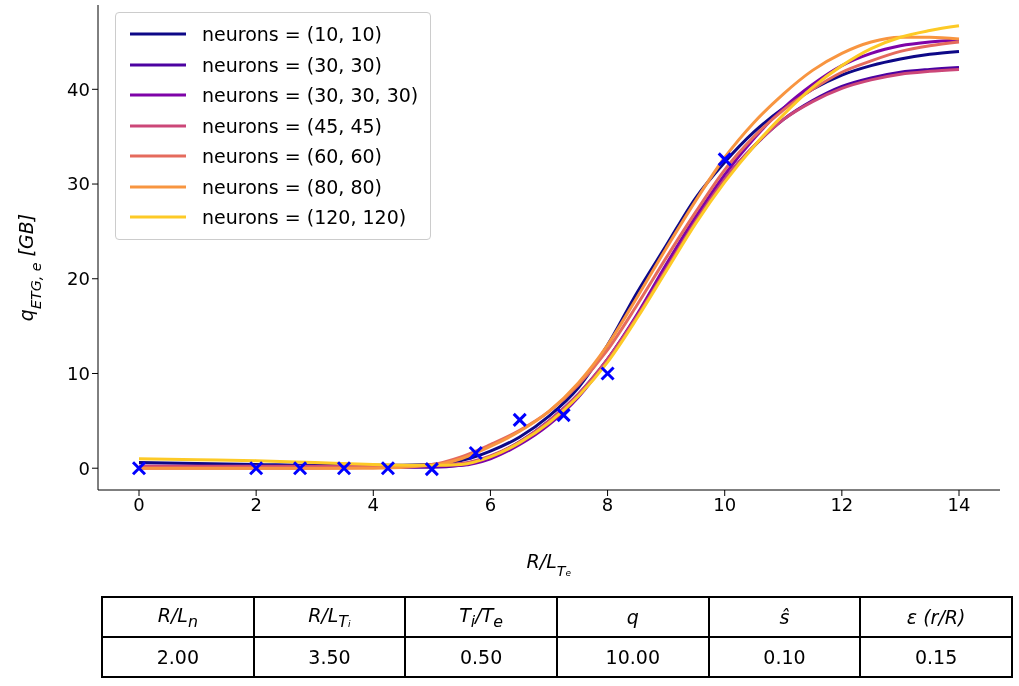 The image size is (1019, 686). Describe the element at coordinates (481, 617) in the screenshot. I see `text: T$_{i}$/T$_{e}$` at that location.